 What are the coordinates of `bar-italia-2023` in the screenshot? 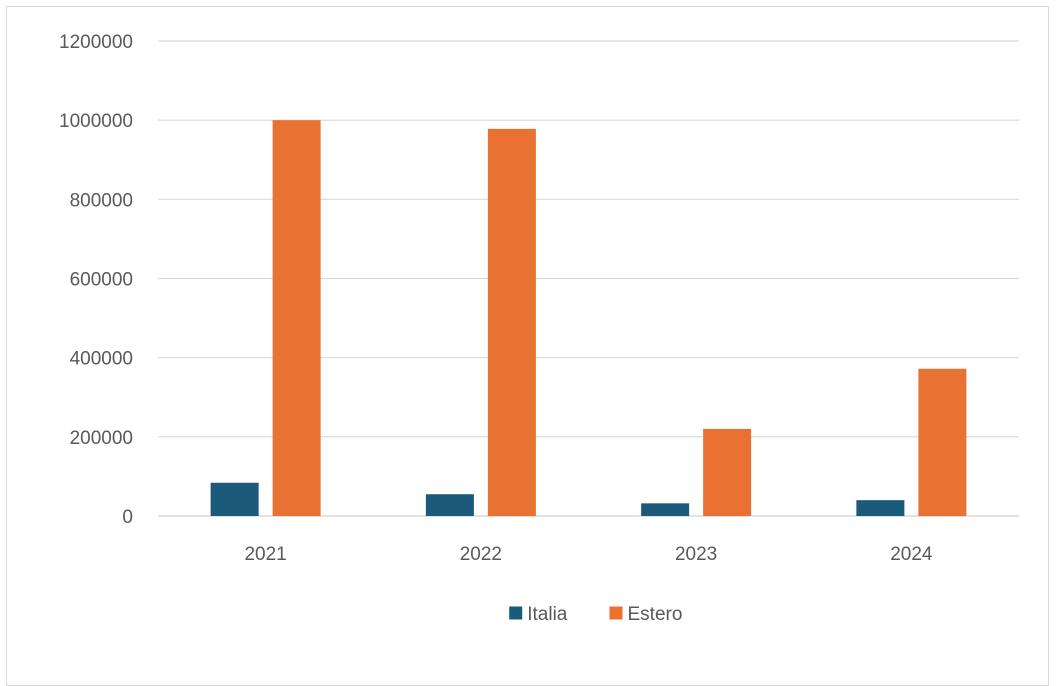 It's located at (665, 509).